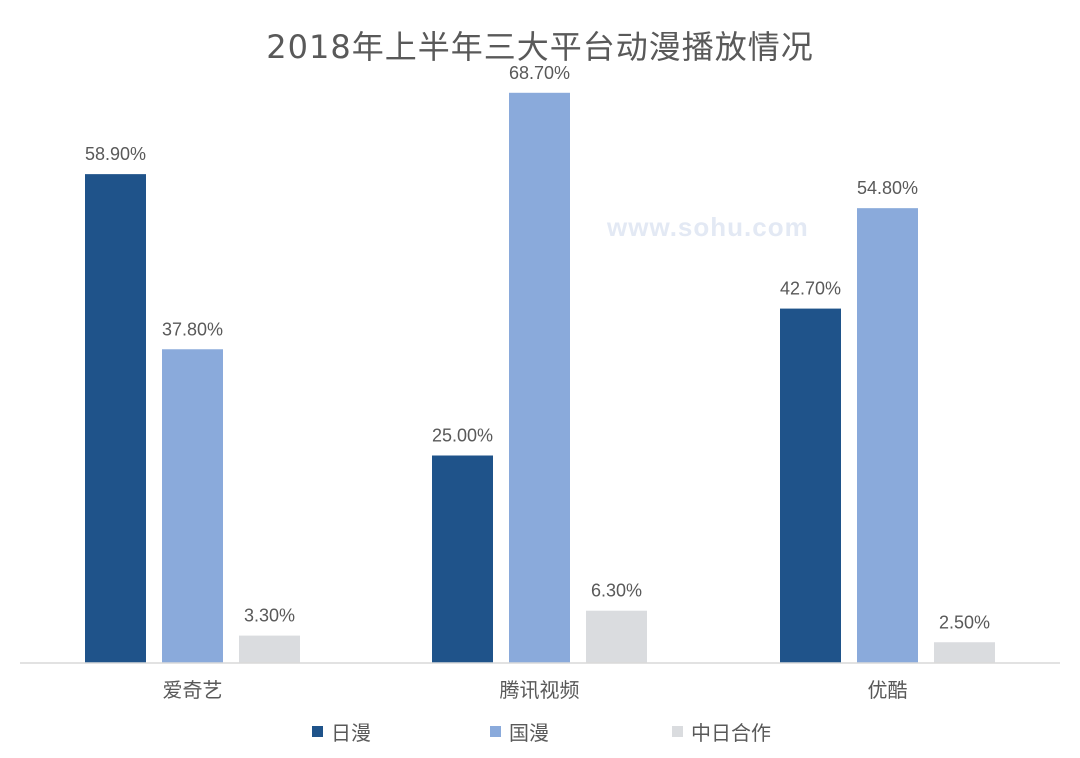  Describe the element at coordinates (964, 622) in the screenshot. I see `value-label-zhongri-2: 2.50%` at that location.